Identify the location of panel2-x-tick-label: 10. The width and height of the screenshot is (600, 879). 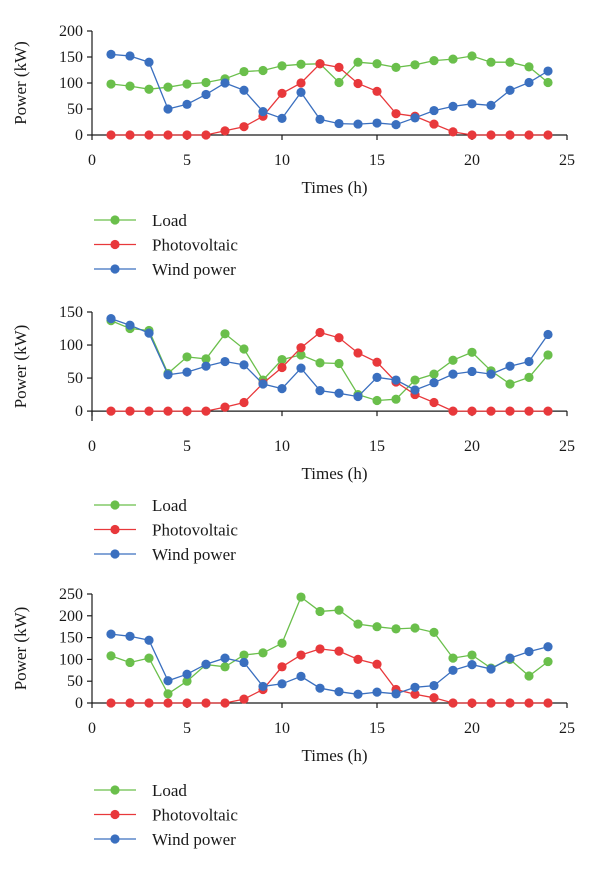
(282, 446).